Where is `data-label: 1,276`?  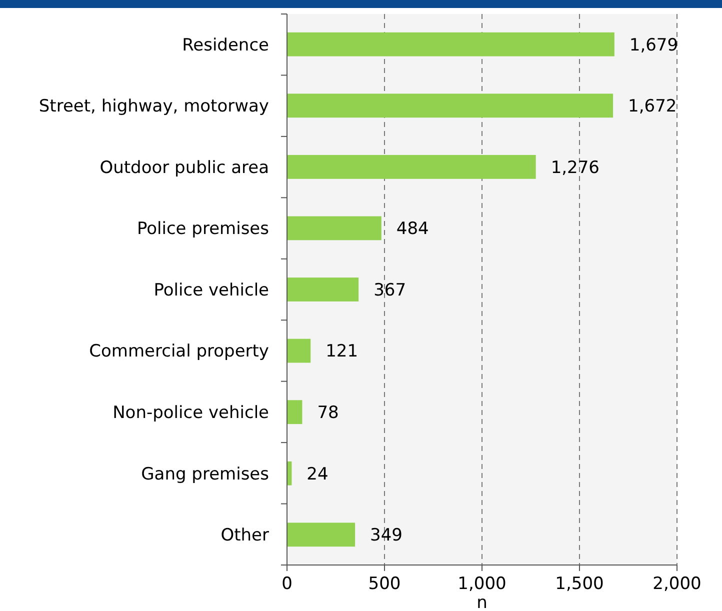 data-label: 1,276 is located at coordinates (575, 168).